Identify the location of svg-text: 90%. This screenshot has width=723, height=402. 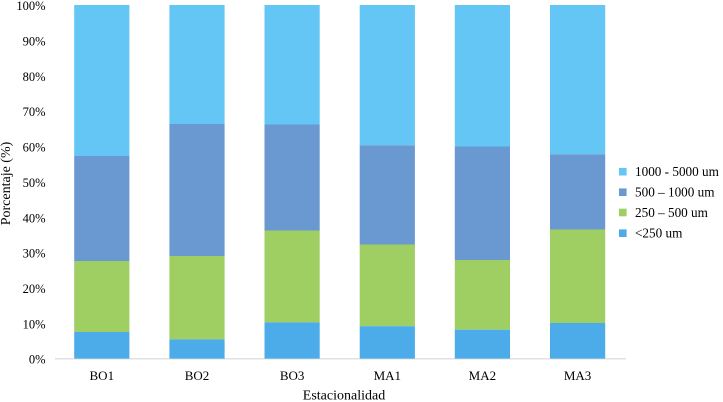
(34, 42).